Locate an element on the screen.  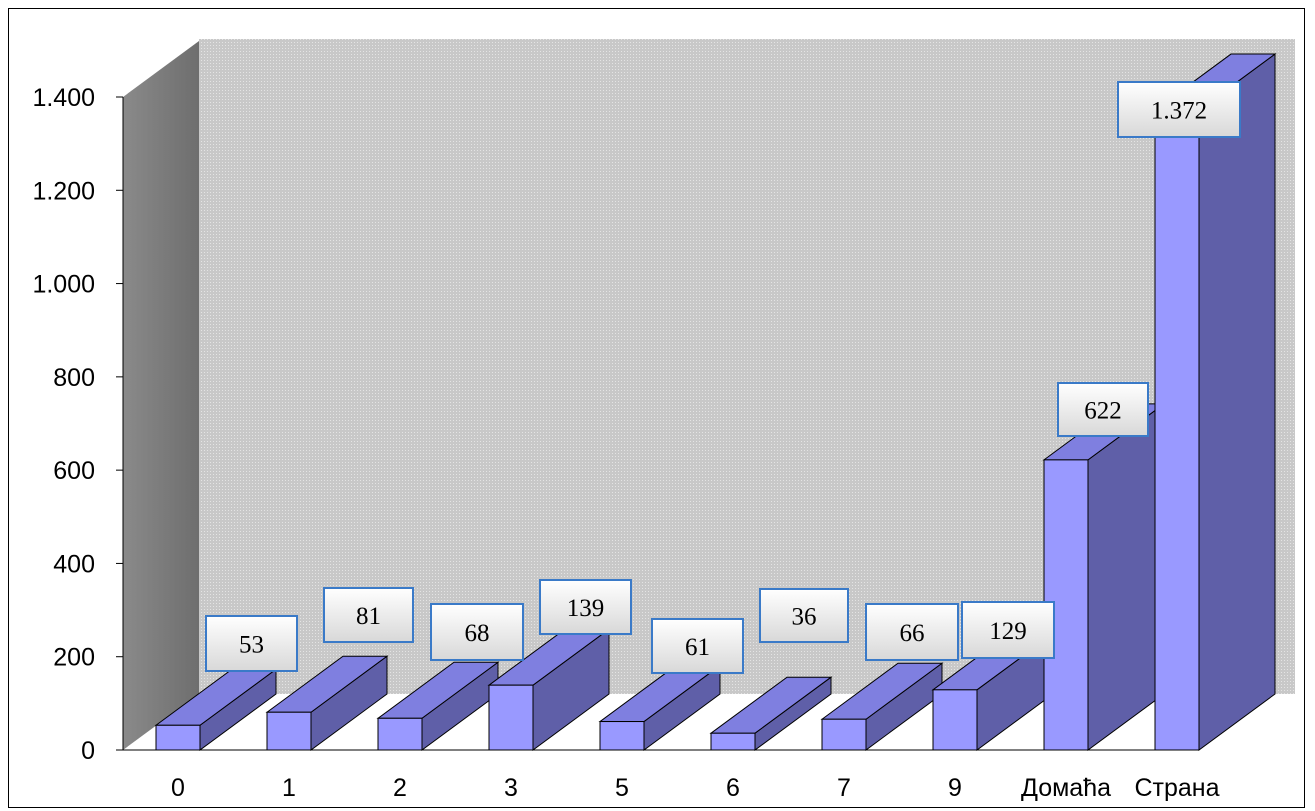
x-tick-label: 3 is located at coordinates (511, 788).